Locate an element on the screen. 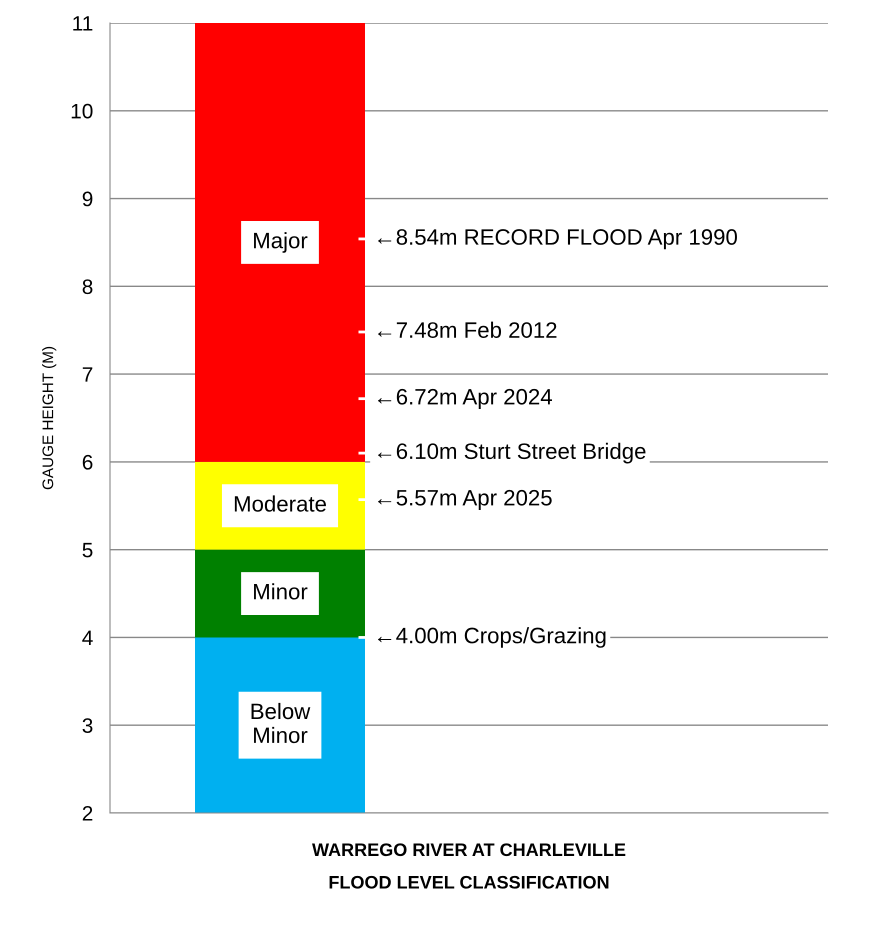 The image size is (894, 939). y-tick-label: 6 is located at coordinates (87, 462).